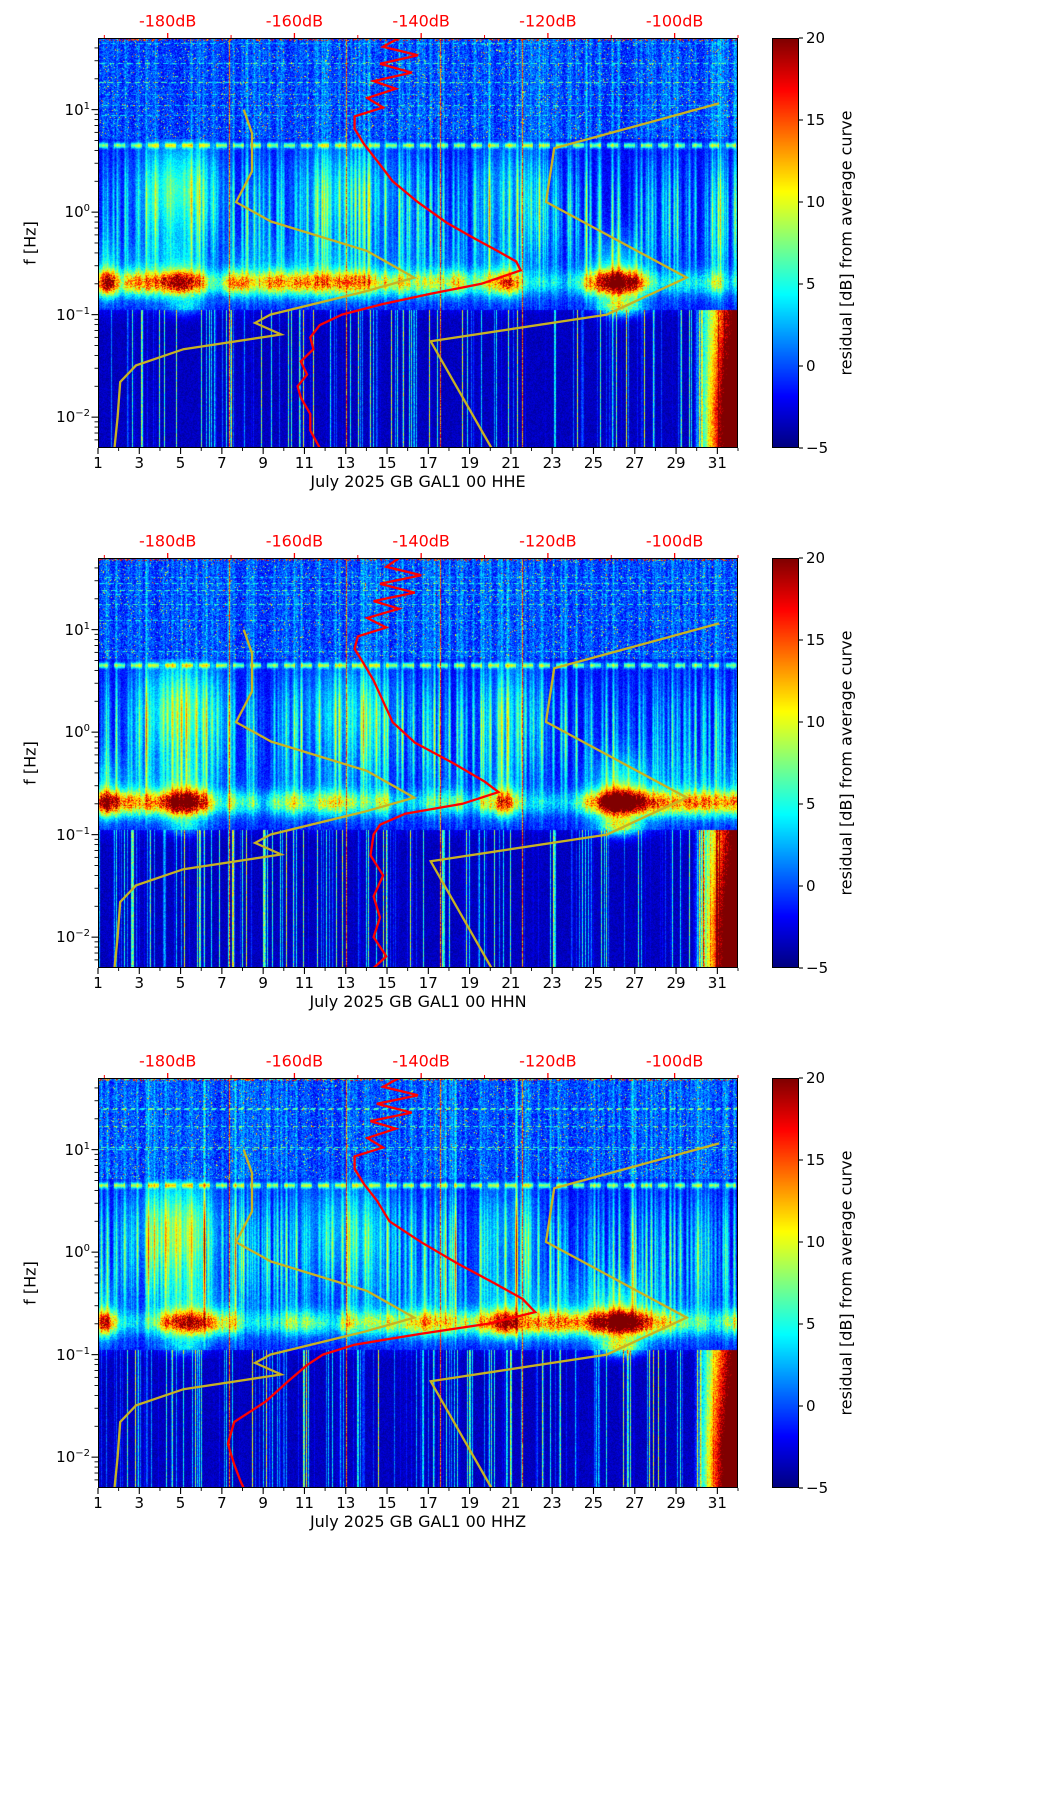  I want to click on x-axis-title: July 2025 GB GAL1 00 HHZ, so click(418, 1521).